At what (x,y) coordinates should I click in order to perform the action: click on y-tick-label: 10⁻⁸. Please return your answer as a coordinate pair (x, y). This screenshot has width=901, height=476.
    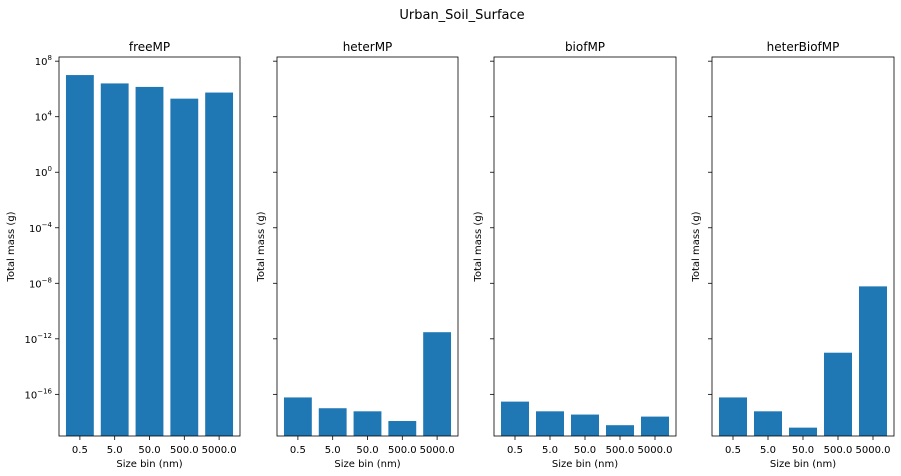
    Looking at the image, I should click on (40, 283).